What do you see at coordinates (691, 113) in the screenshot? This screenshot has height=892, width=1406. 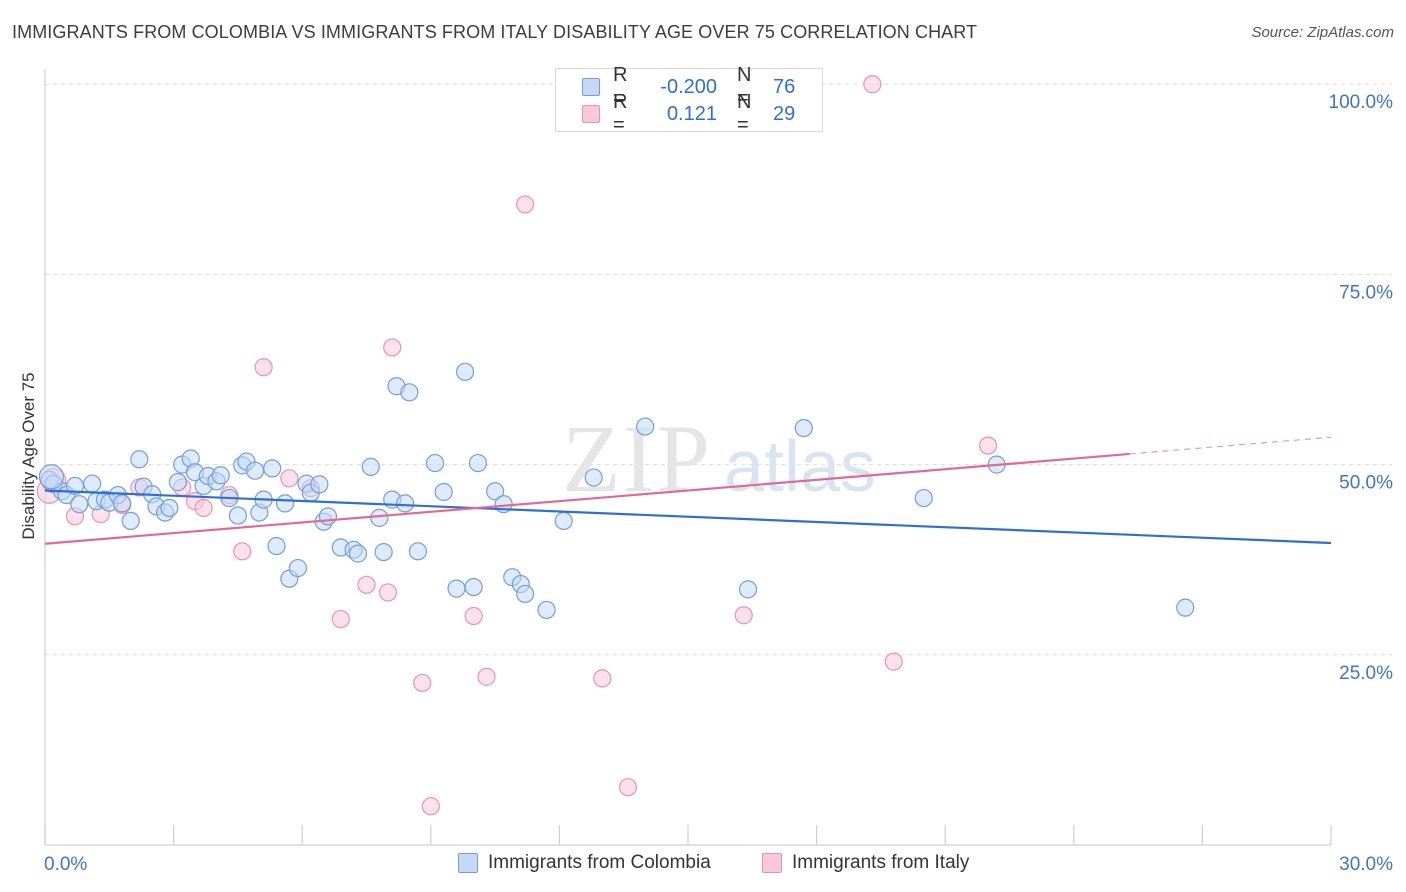 I see `r-value: 0.121` at bounding box center [691, 113].